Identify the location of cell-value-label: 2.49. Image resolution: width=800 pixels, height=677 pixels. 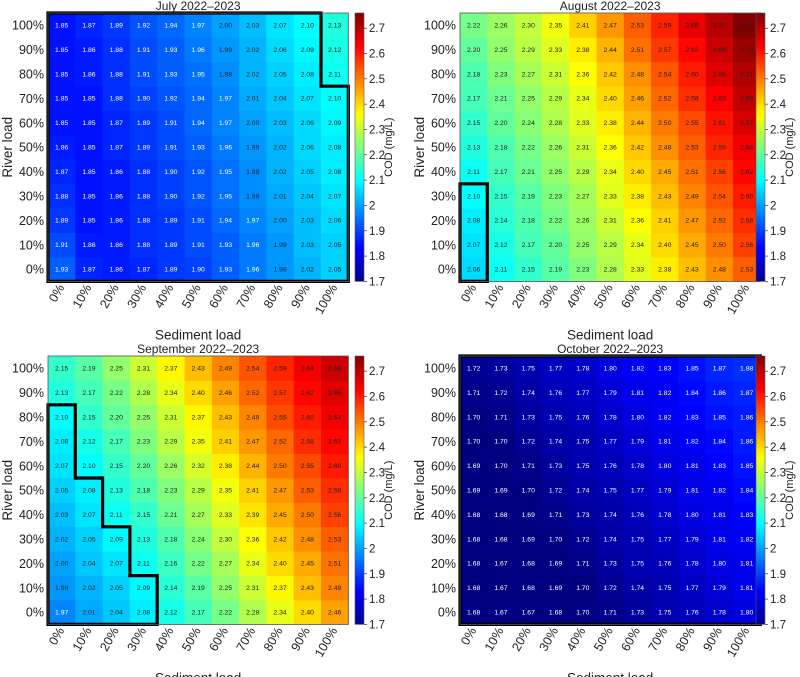
(252, 417).